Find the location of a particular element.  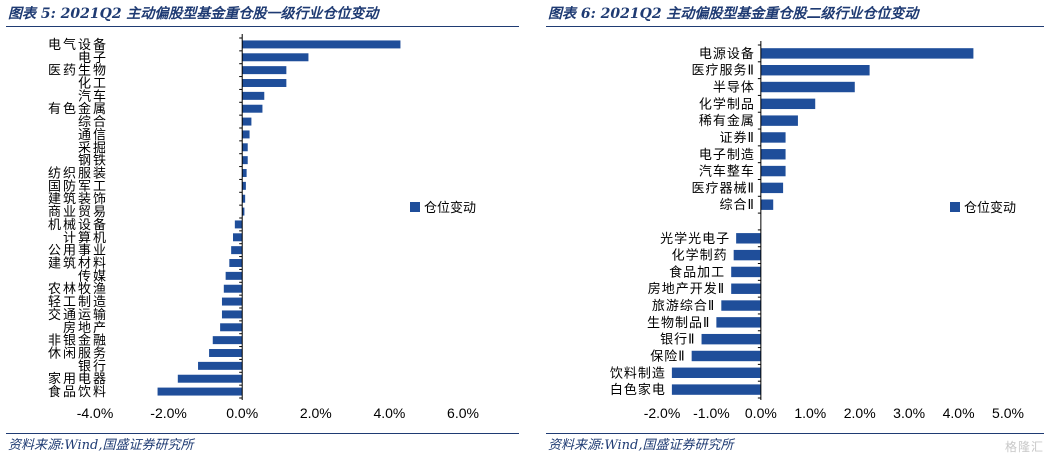

legend-label: 仓位变动 is located at coordinates (990, 208).